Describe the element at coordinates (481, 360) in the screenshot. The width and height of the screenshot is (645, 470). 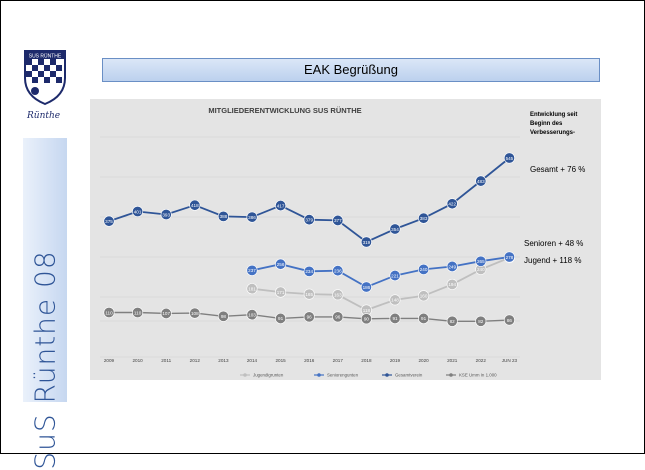
I see `x-tick-label: 2022` at that location.